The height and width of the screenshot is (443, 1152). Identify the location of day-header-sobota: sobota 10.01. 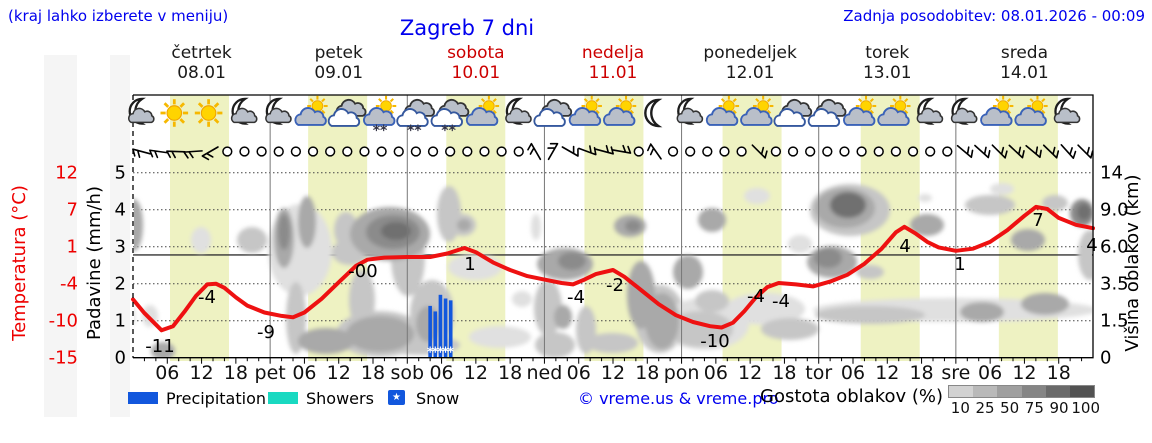
(476, 63).